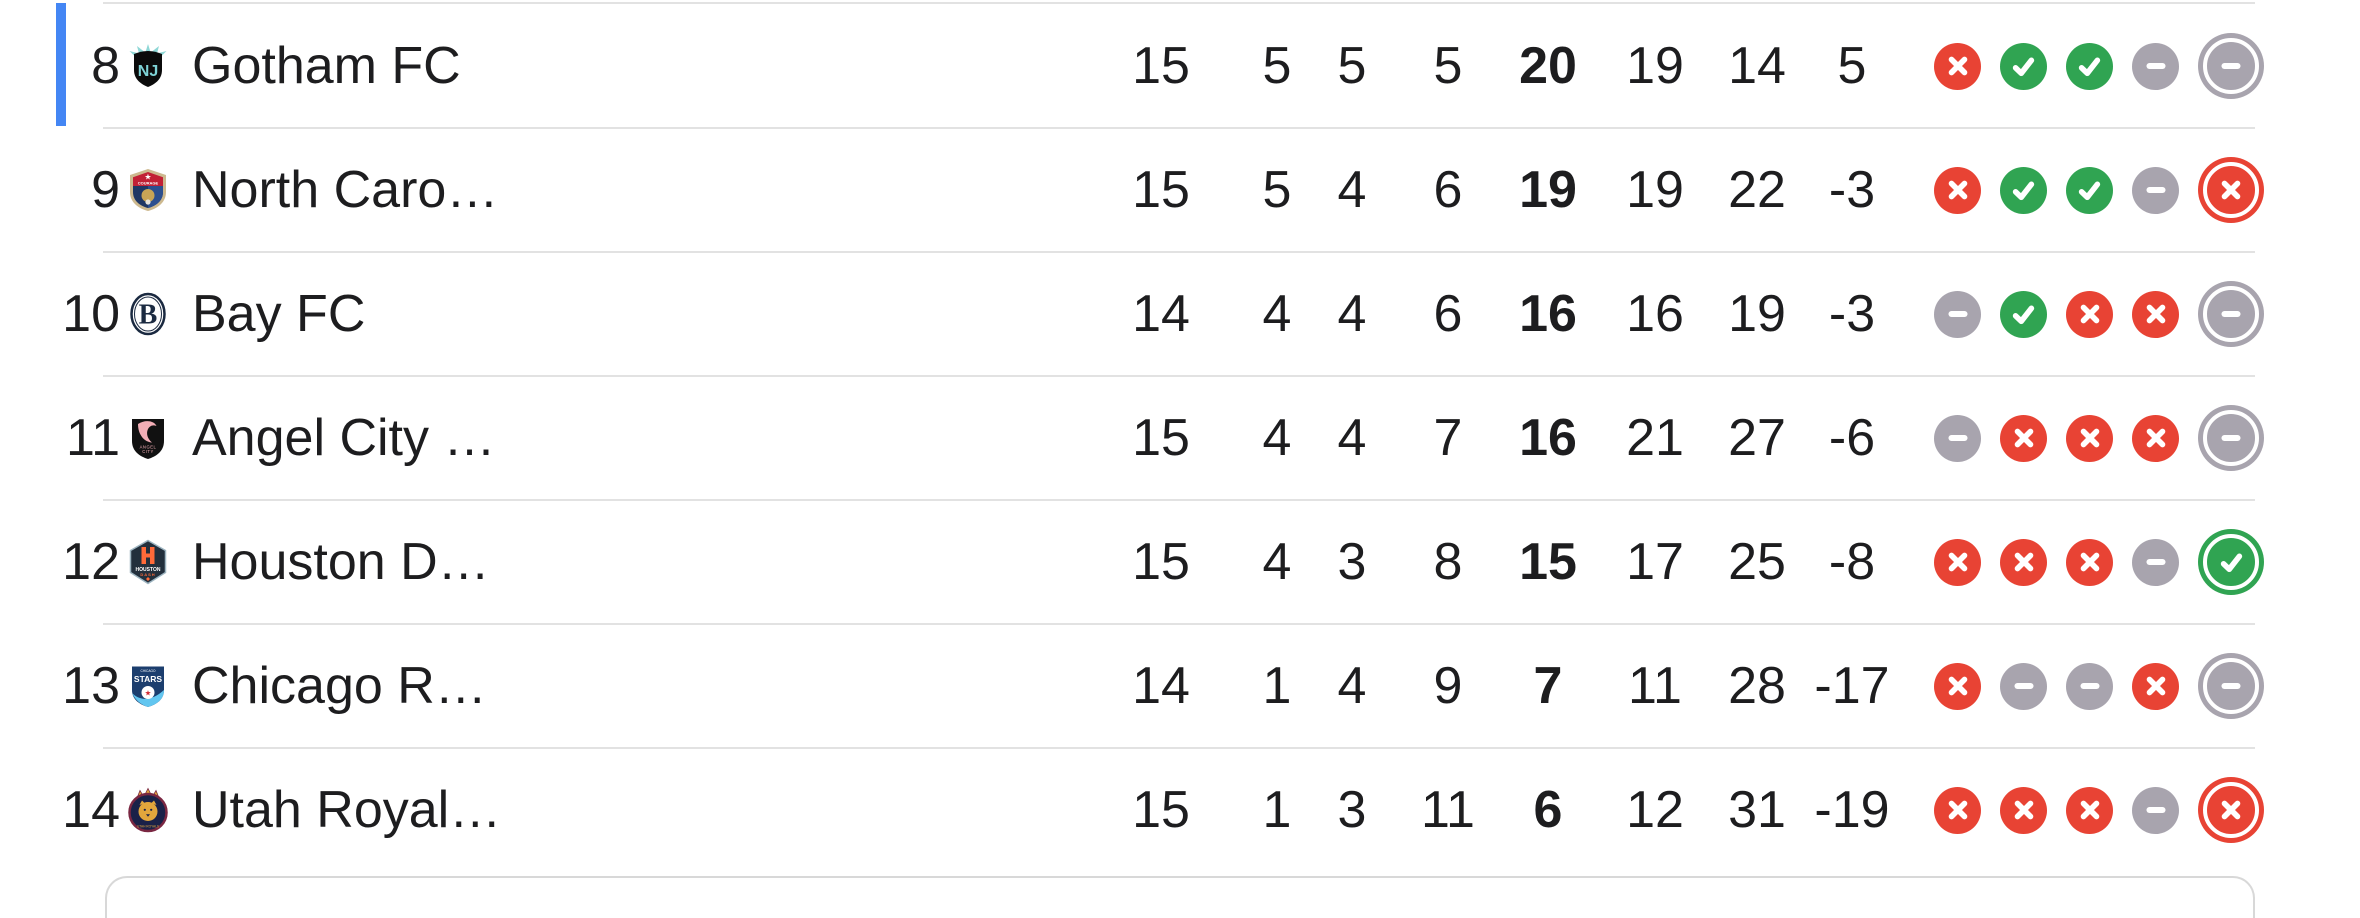 This screenshot has width=2360, height=918. What do you see at coordinates (1161, 686) in the screenshot?
I see `stat-played: 14` at bounding box center [1161, 686].